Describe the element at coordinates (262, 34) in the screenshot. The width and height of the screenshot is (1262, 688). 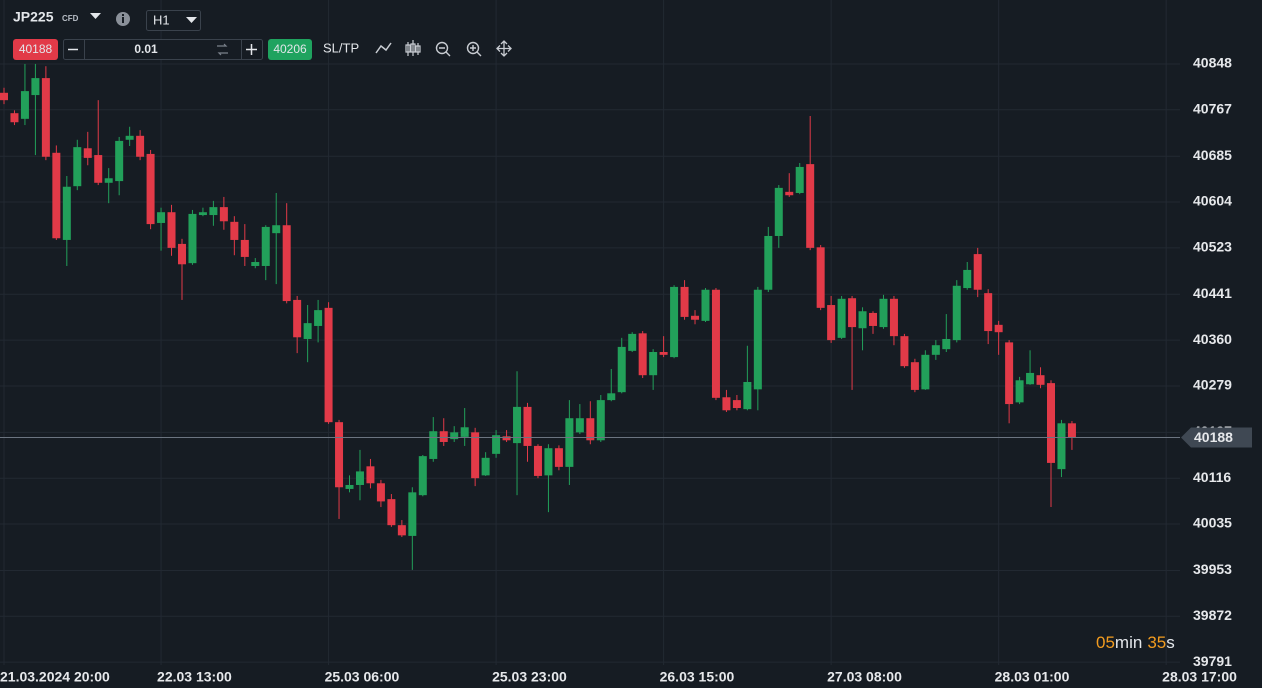
I see `toolbar: JP225 CFD H1 40188 0.01 40206 SL/TP` at that location.